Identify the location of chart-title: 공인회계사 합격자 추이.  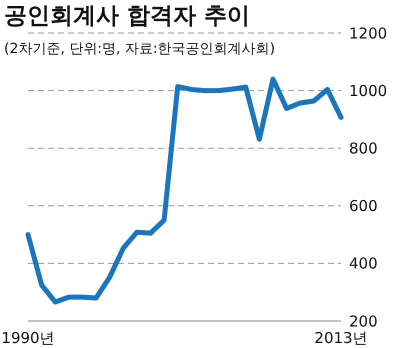
(129, 15).